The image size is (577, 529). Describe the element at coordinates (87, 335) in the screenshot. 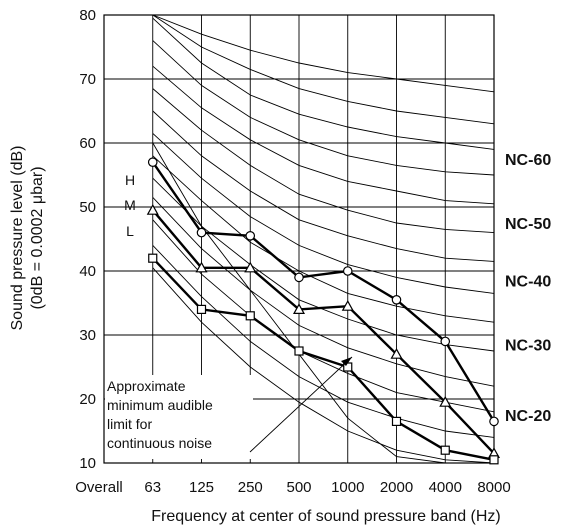

I see `y-tick-label: 30` at that location.